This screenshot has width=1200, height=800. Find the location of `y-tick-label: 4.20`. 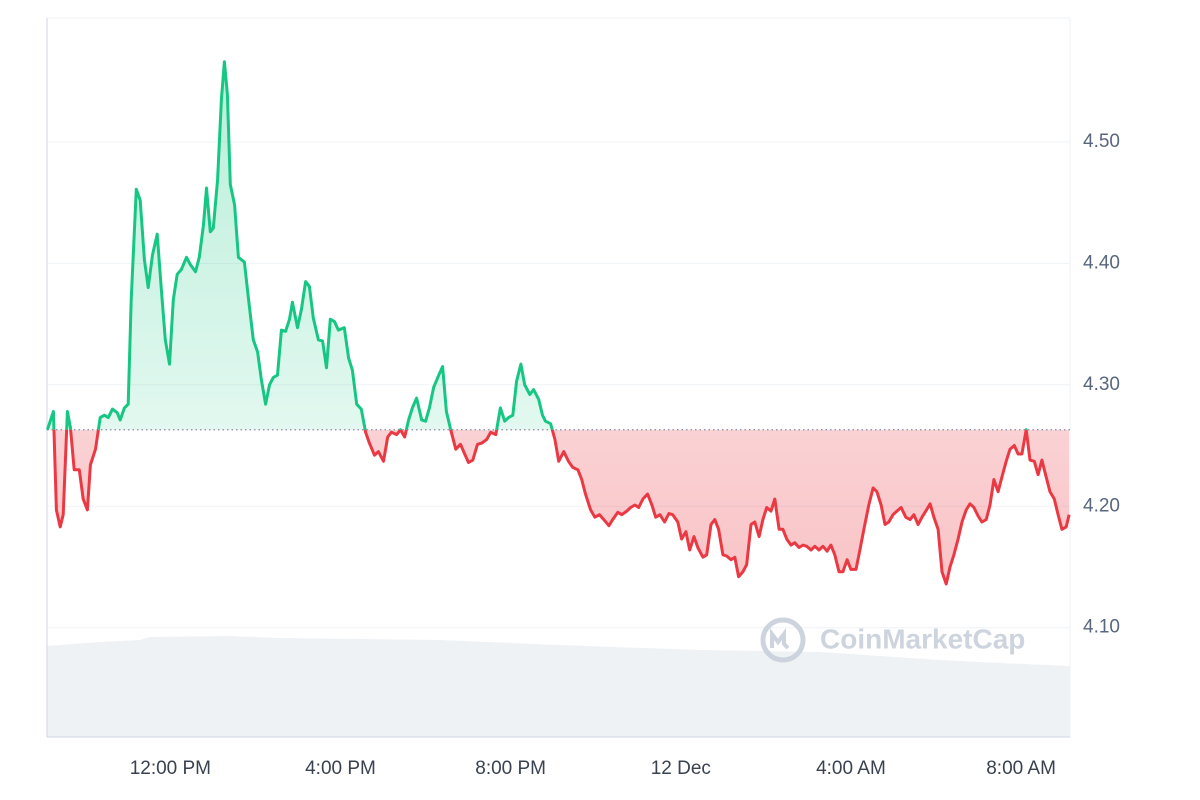

y-tick-label: 4.20 is located at coordinates (1101, 505).